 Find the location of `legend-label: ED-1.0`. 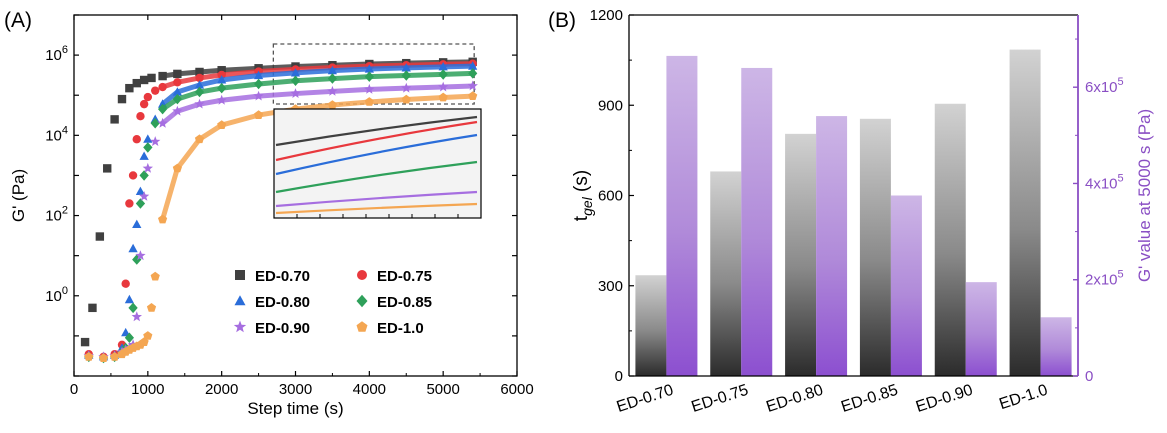

legend-label: ED-1.0 is located at coordinates (400, 328).